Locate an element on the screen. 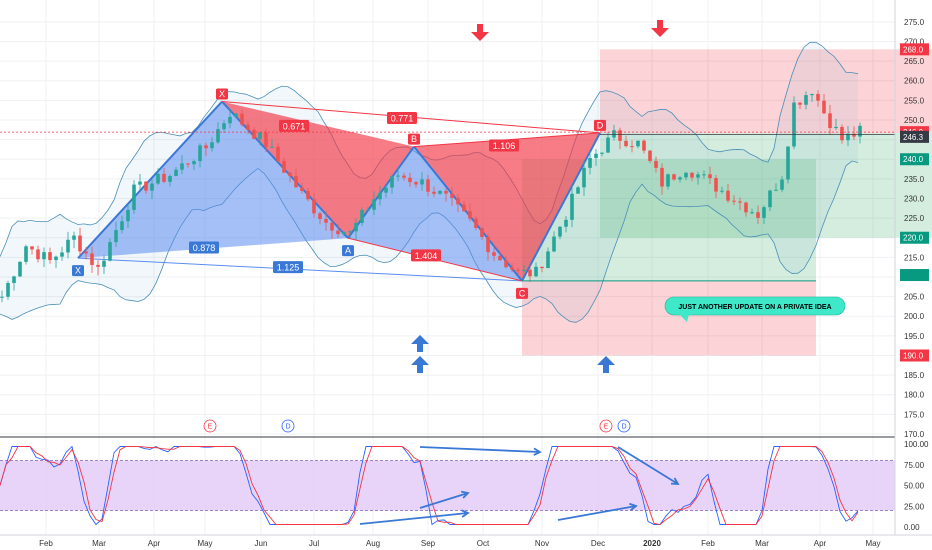 This screenshot has height=550, width=932. point-label-a: A is located at coordinates (348, 251).